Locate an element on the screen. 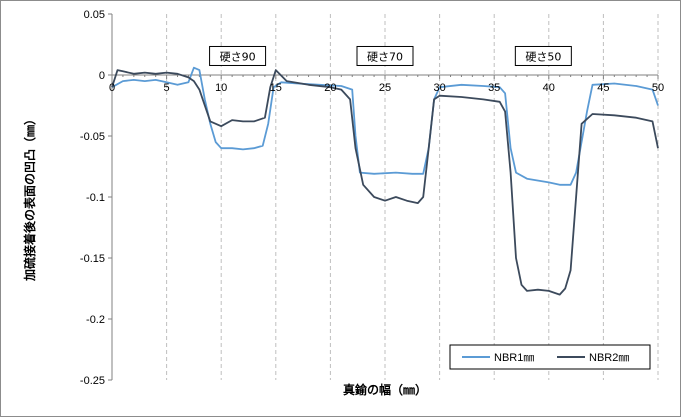  annotations: 硬さ90 硬さ70 硬さ50 is located at coordinates (390, 55).